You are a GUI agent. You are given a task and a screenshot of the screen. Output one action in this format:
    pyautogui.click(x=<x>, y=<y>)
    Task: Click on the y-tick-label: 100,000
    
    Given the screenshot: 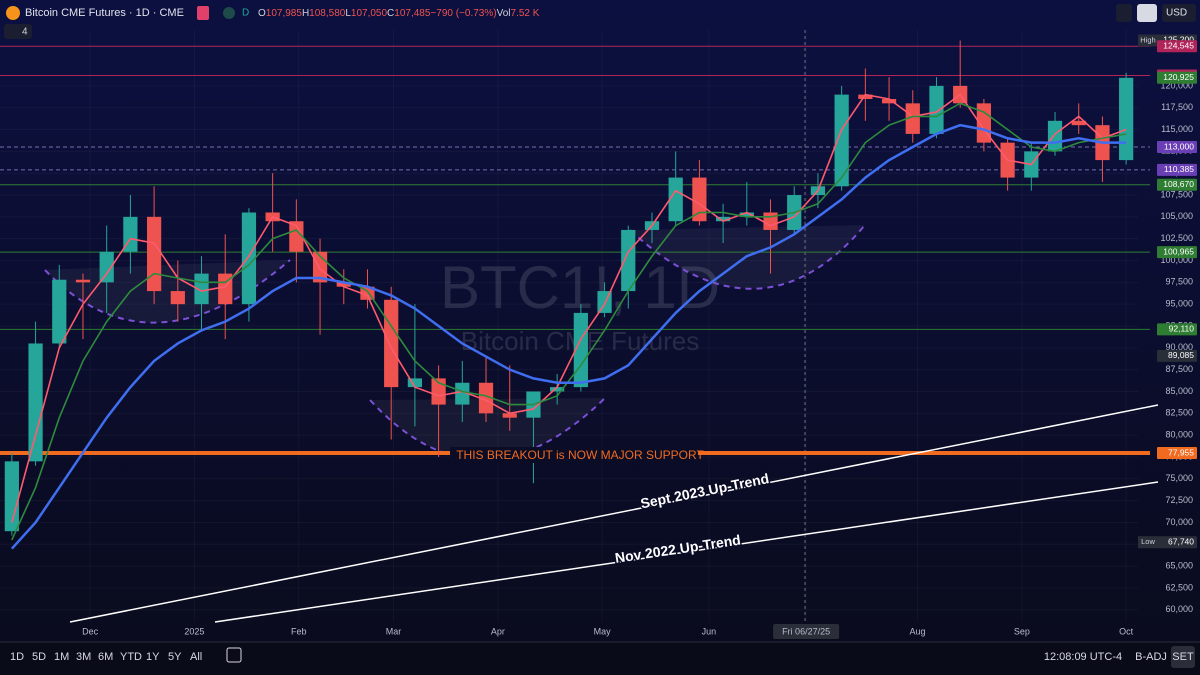 What is the action you would take?
    pyautogui.click(x=1176, y=260)
    